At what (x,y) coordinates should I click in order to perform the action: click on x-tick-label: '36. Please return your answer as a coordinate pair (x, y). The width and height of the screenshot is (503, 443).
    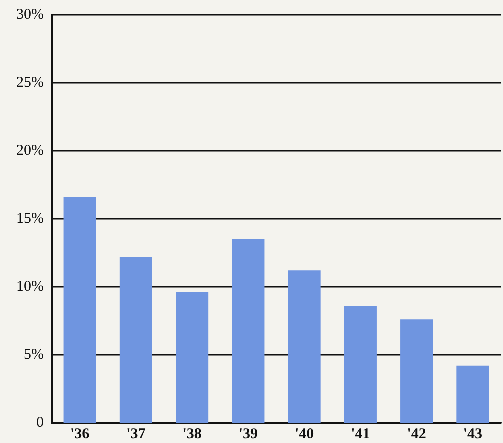
    Looking at the image, I should click on (80, 434).